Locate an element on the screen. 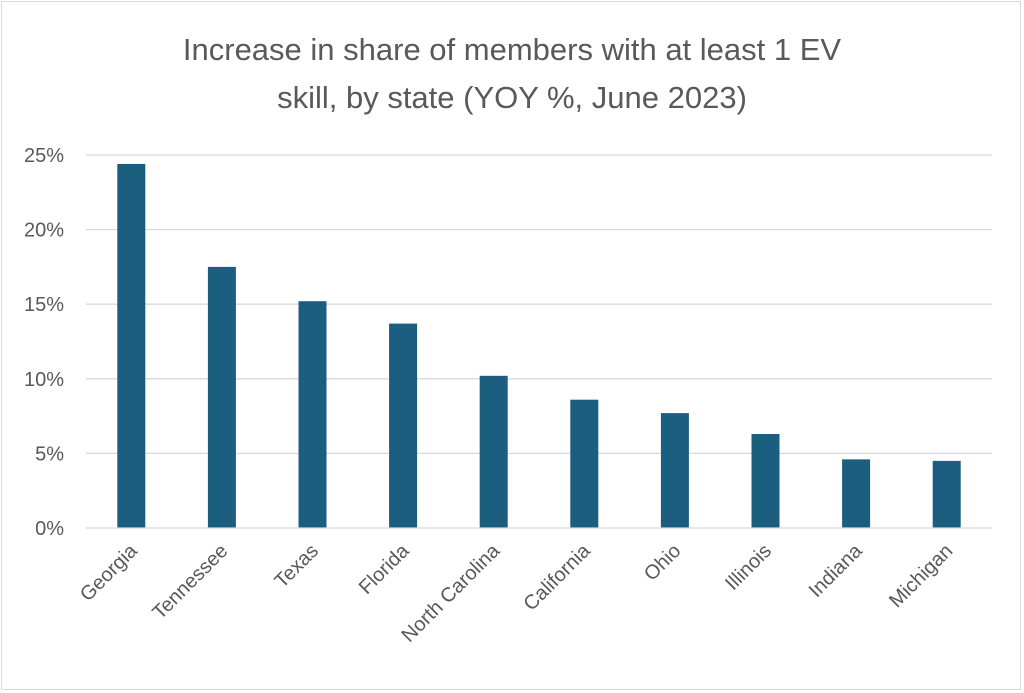 Image resolution: width=1024 pixels, height=693 pixels. y-tick-label: 10% is located at coordinates (44, 380).